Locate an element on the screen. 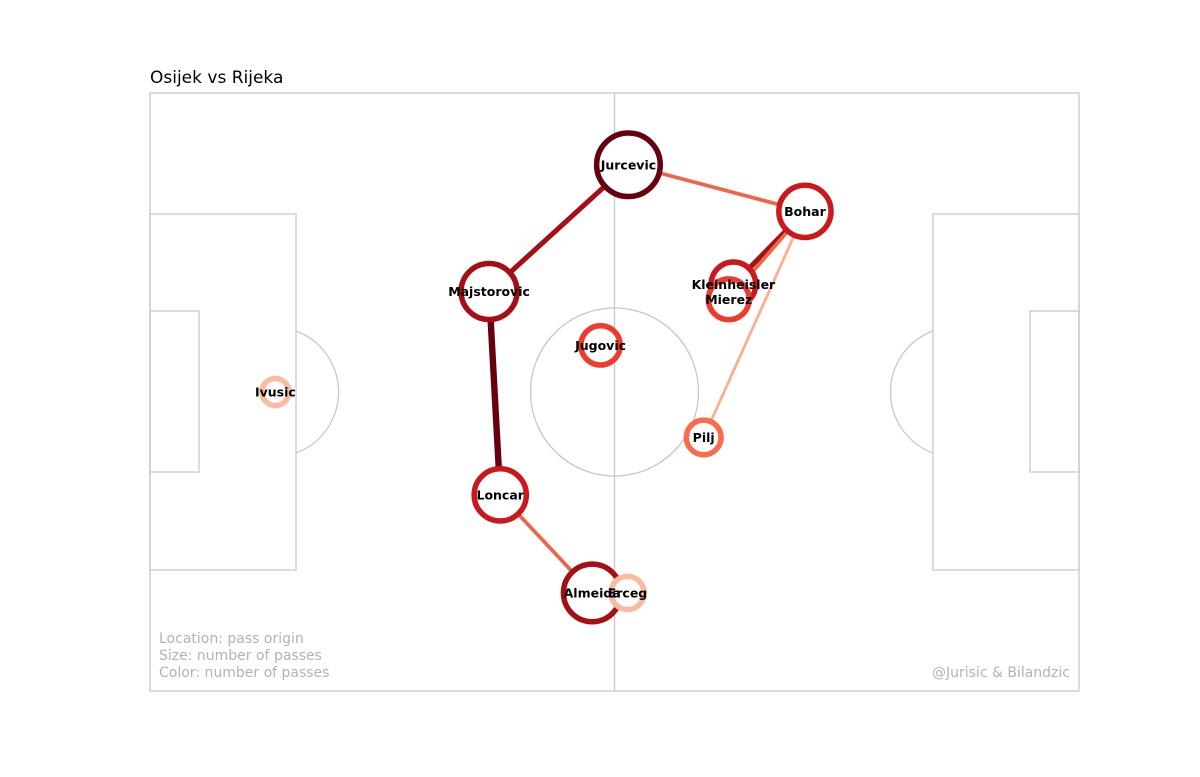 This screenshot has width=1200, height=777. player-circle-jugovic is located at coordinates (600, 345).